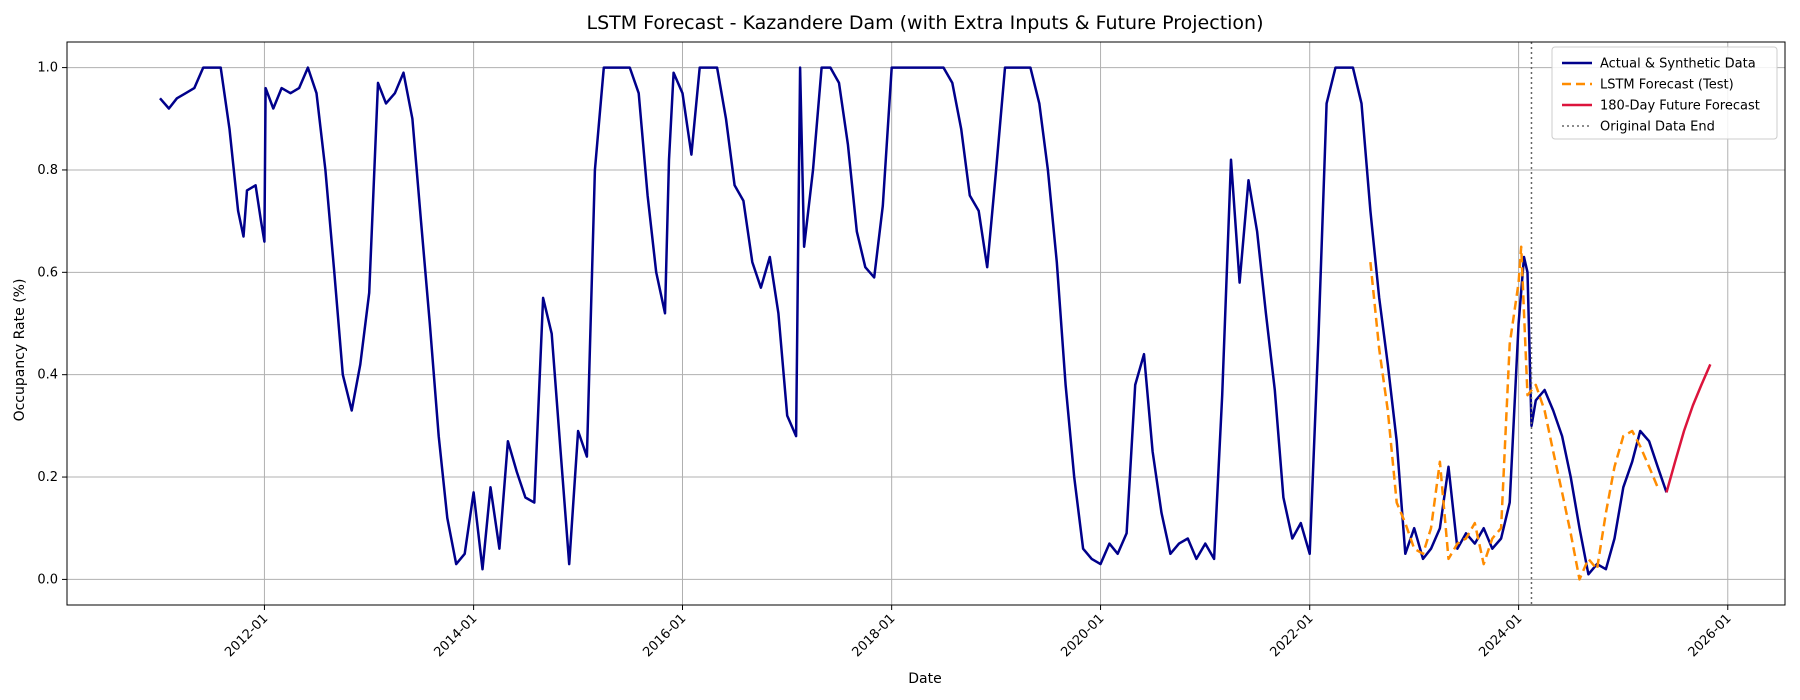  What do you see at coordinates (47, 272) in the screenshot?
I see `y-tick-label: 0.6` at bounding box center [47, 272].